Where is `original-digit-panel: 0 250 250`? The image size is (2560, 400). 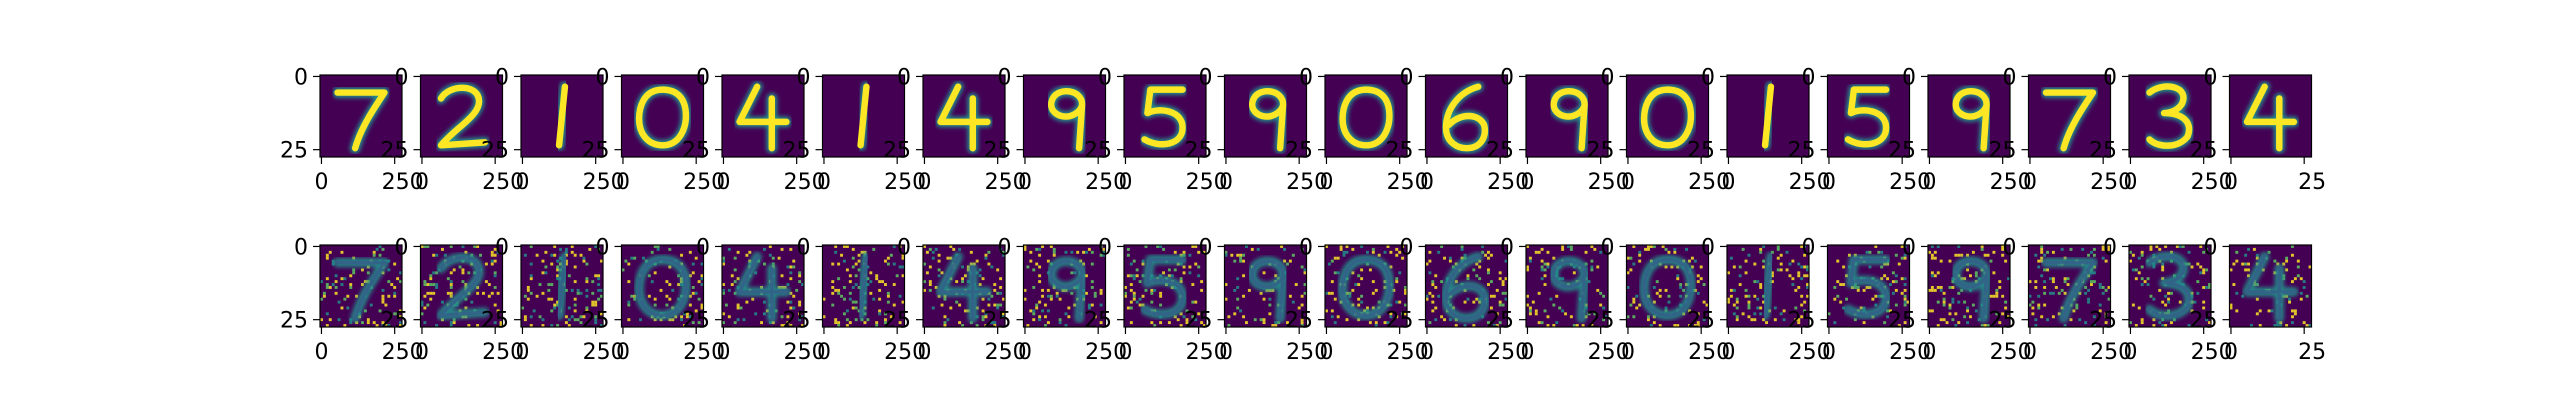
original-digit-panel: 0 250 250 is located at coordinates (1558, 130).